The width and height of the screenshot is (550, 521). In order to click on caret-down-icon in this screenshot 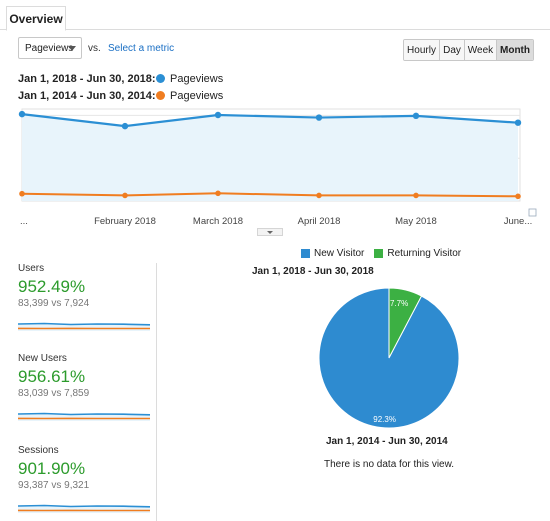, I will do `click(270, 232)`.